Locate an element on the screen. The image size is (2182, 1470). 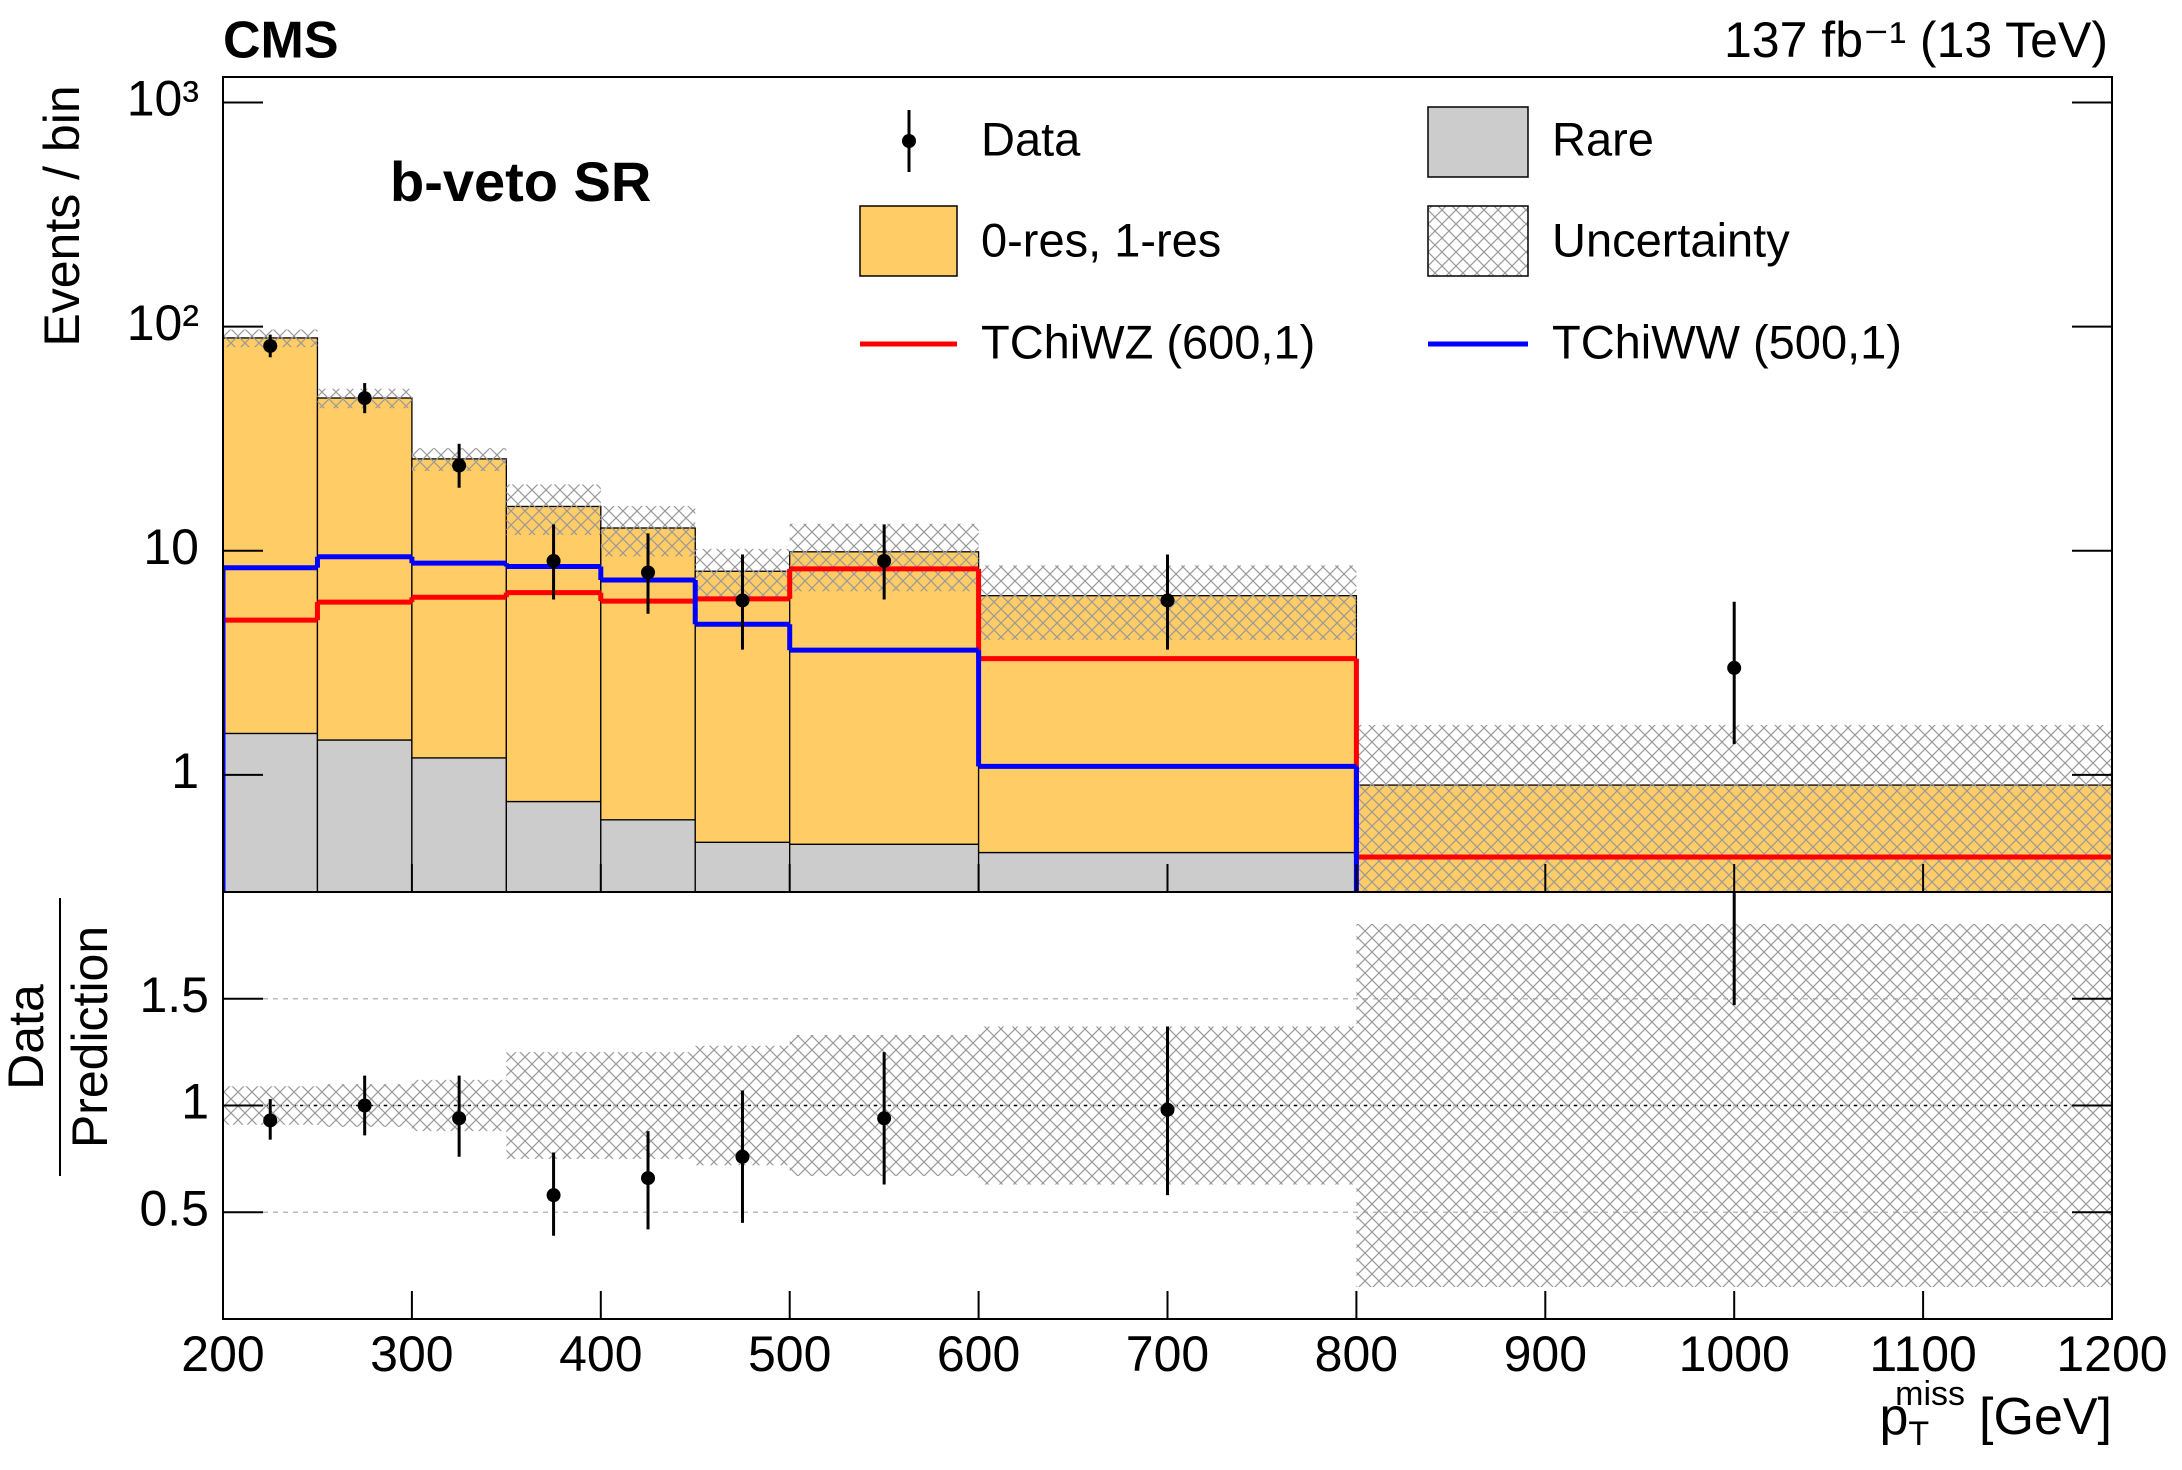
legend-label: Uncertainty is located at coordinates (1671, 239).